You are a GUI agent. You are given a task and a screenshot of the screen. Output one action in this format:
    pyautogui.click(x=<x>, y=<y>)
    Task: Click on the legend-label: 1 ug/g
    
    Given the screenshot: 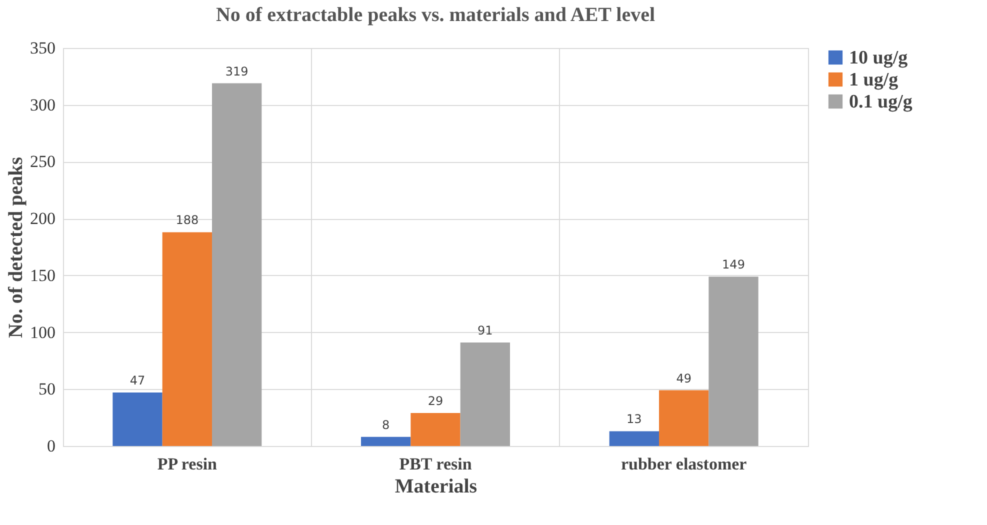 What is the action you would take?
    pyautogui.click(x=874, y=80)
    